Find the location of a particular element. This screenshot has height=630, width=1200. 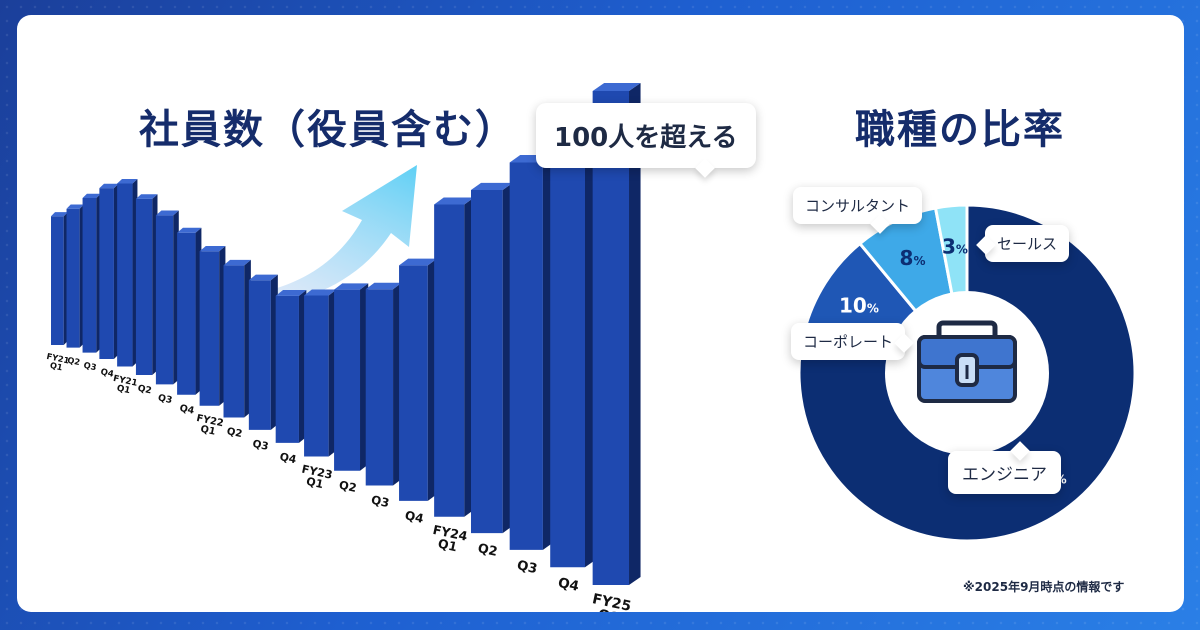

label-consulting: コンサルタント is located at coordinates (858, 210).